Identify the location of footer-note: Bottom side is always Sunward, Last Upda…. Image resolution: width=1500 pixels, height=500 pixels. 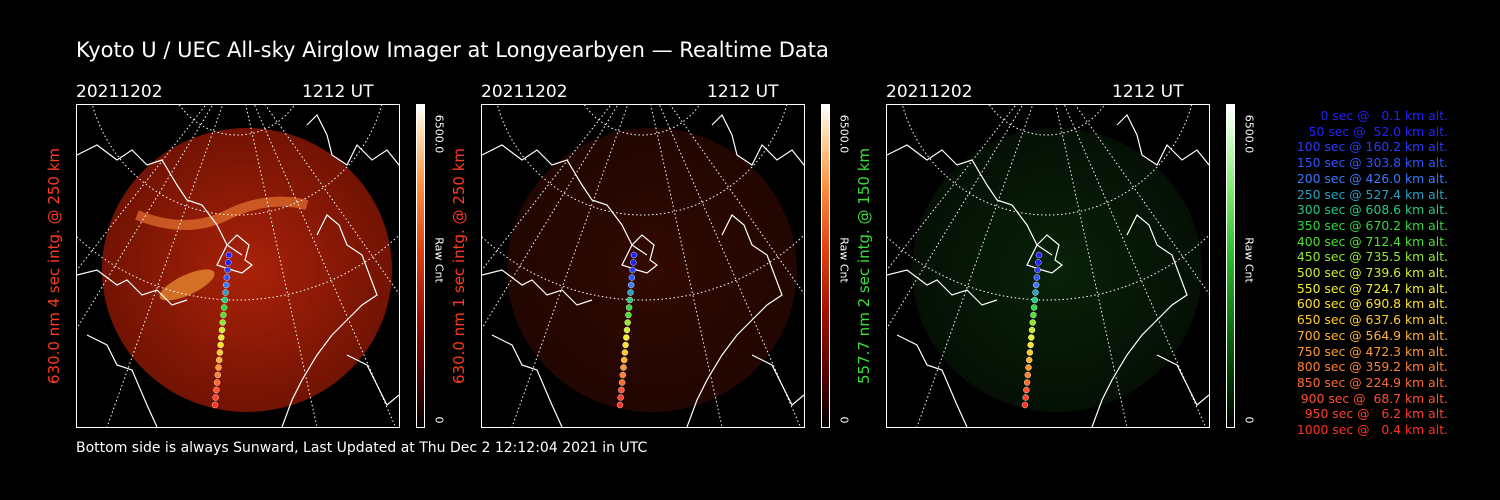
(362, 448).